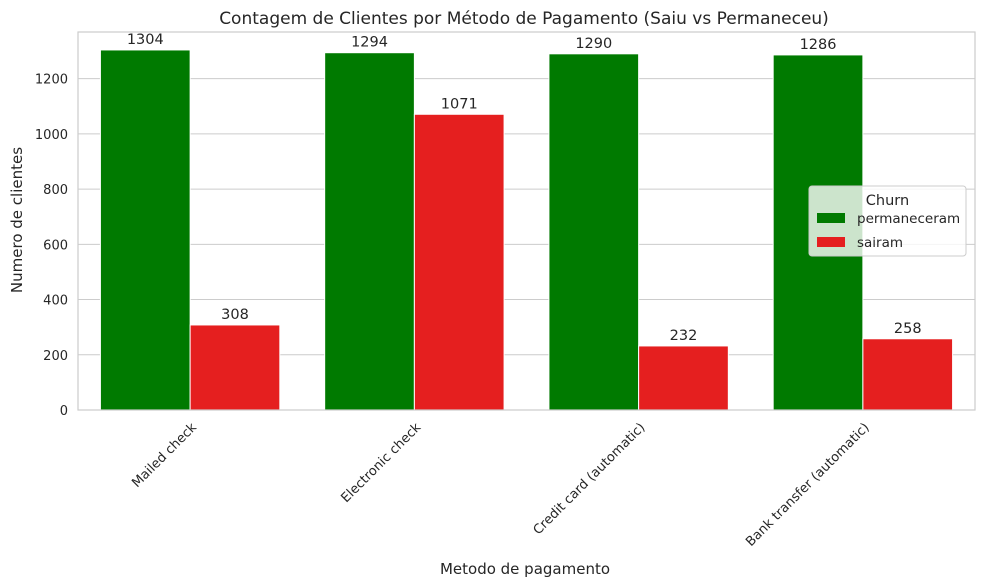 Image resolution: width=984 pixels, height=584 pixels. I want to click on legend-label-permaneceram: permaneceram, so click(908, 219).